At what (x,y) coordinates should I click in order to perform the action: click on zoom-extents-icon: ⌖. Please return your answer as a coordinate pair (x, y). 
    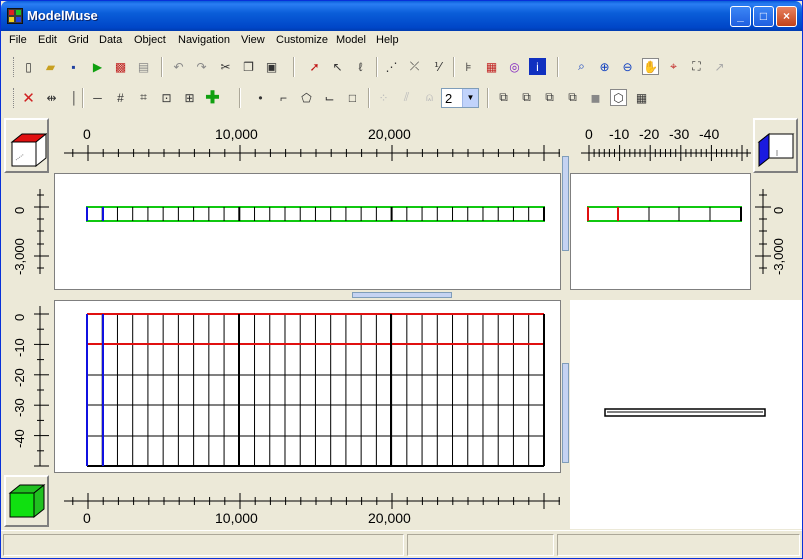
    Looking at the image, I should click on (673, 66).